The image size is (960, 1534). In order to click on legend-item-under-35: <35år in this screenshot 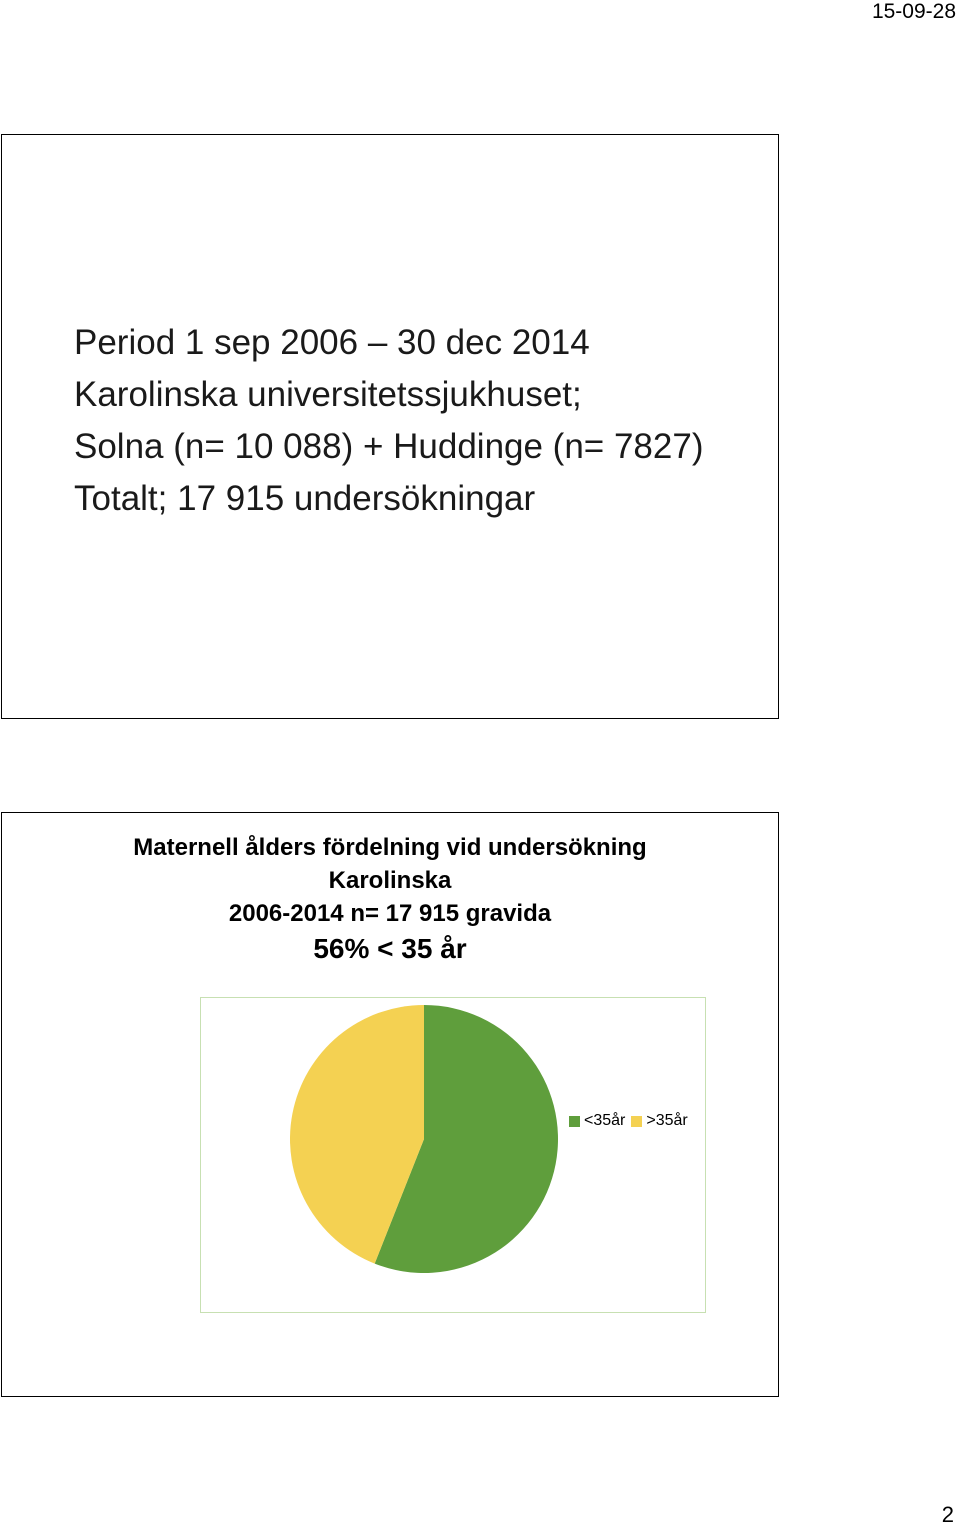, I will do `click(597, 1121)`.